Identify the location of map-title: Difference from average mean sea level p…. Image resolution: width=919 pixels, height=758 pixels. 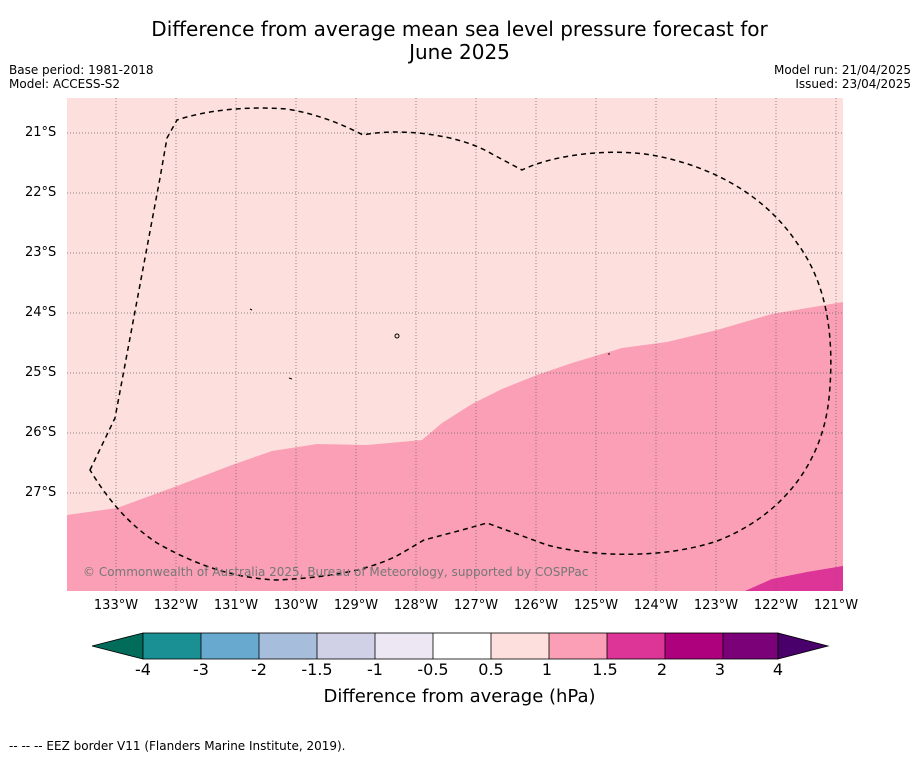
(459, 41).